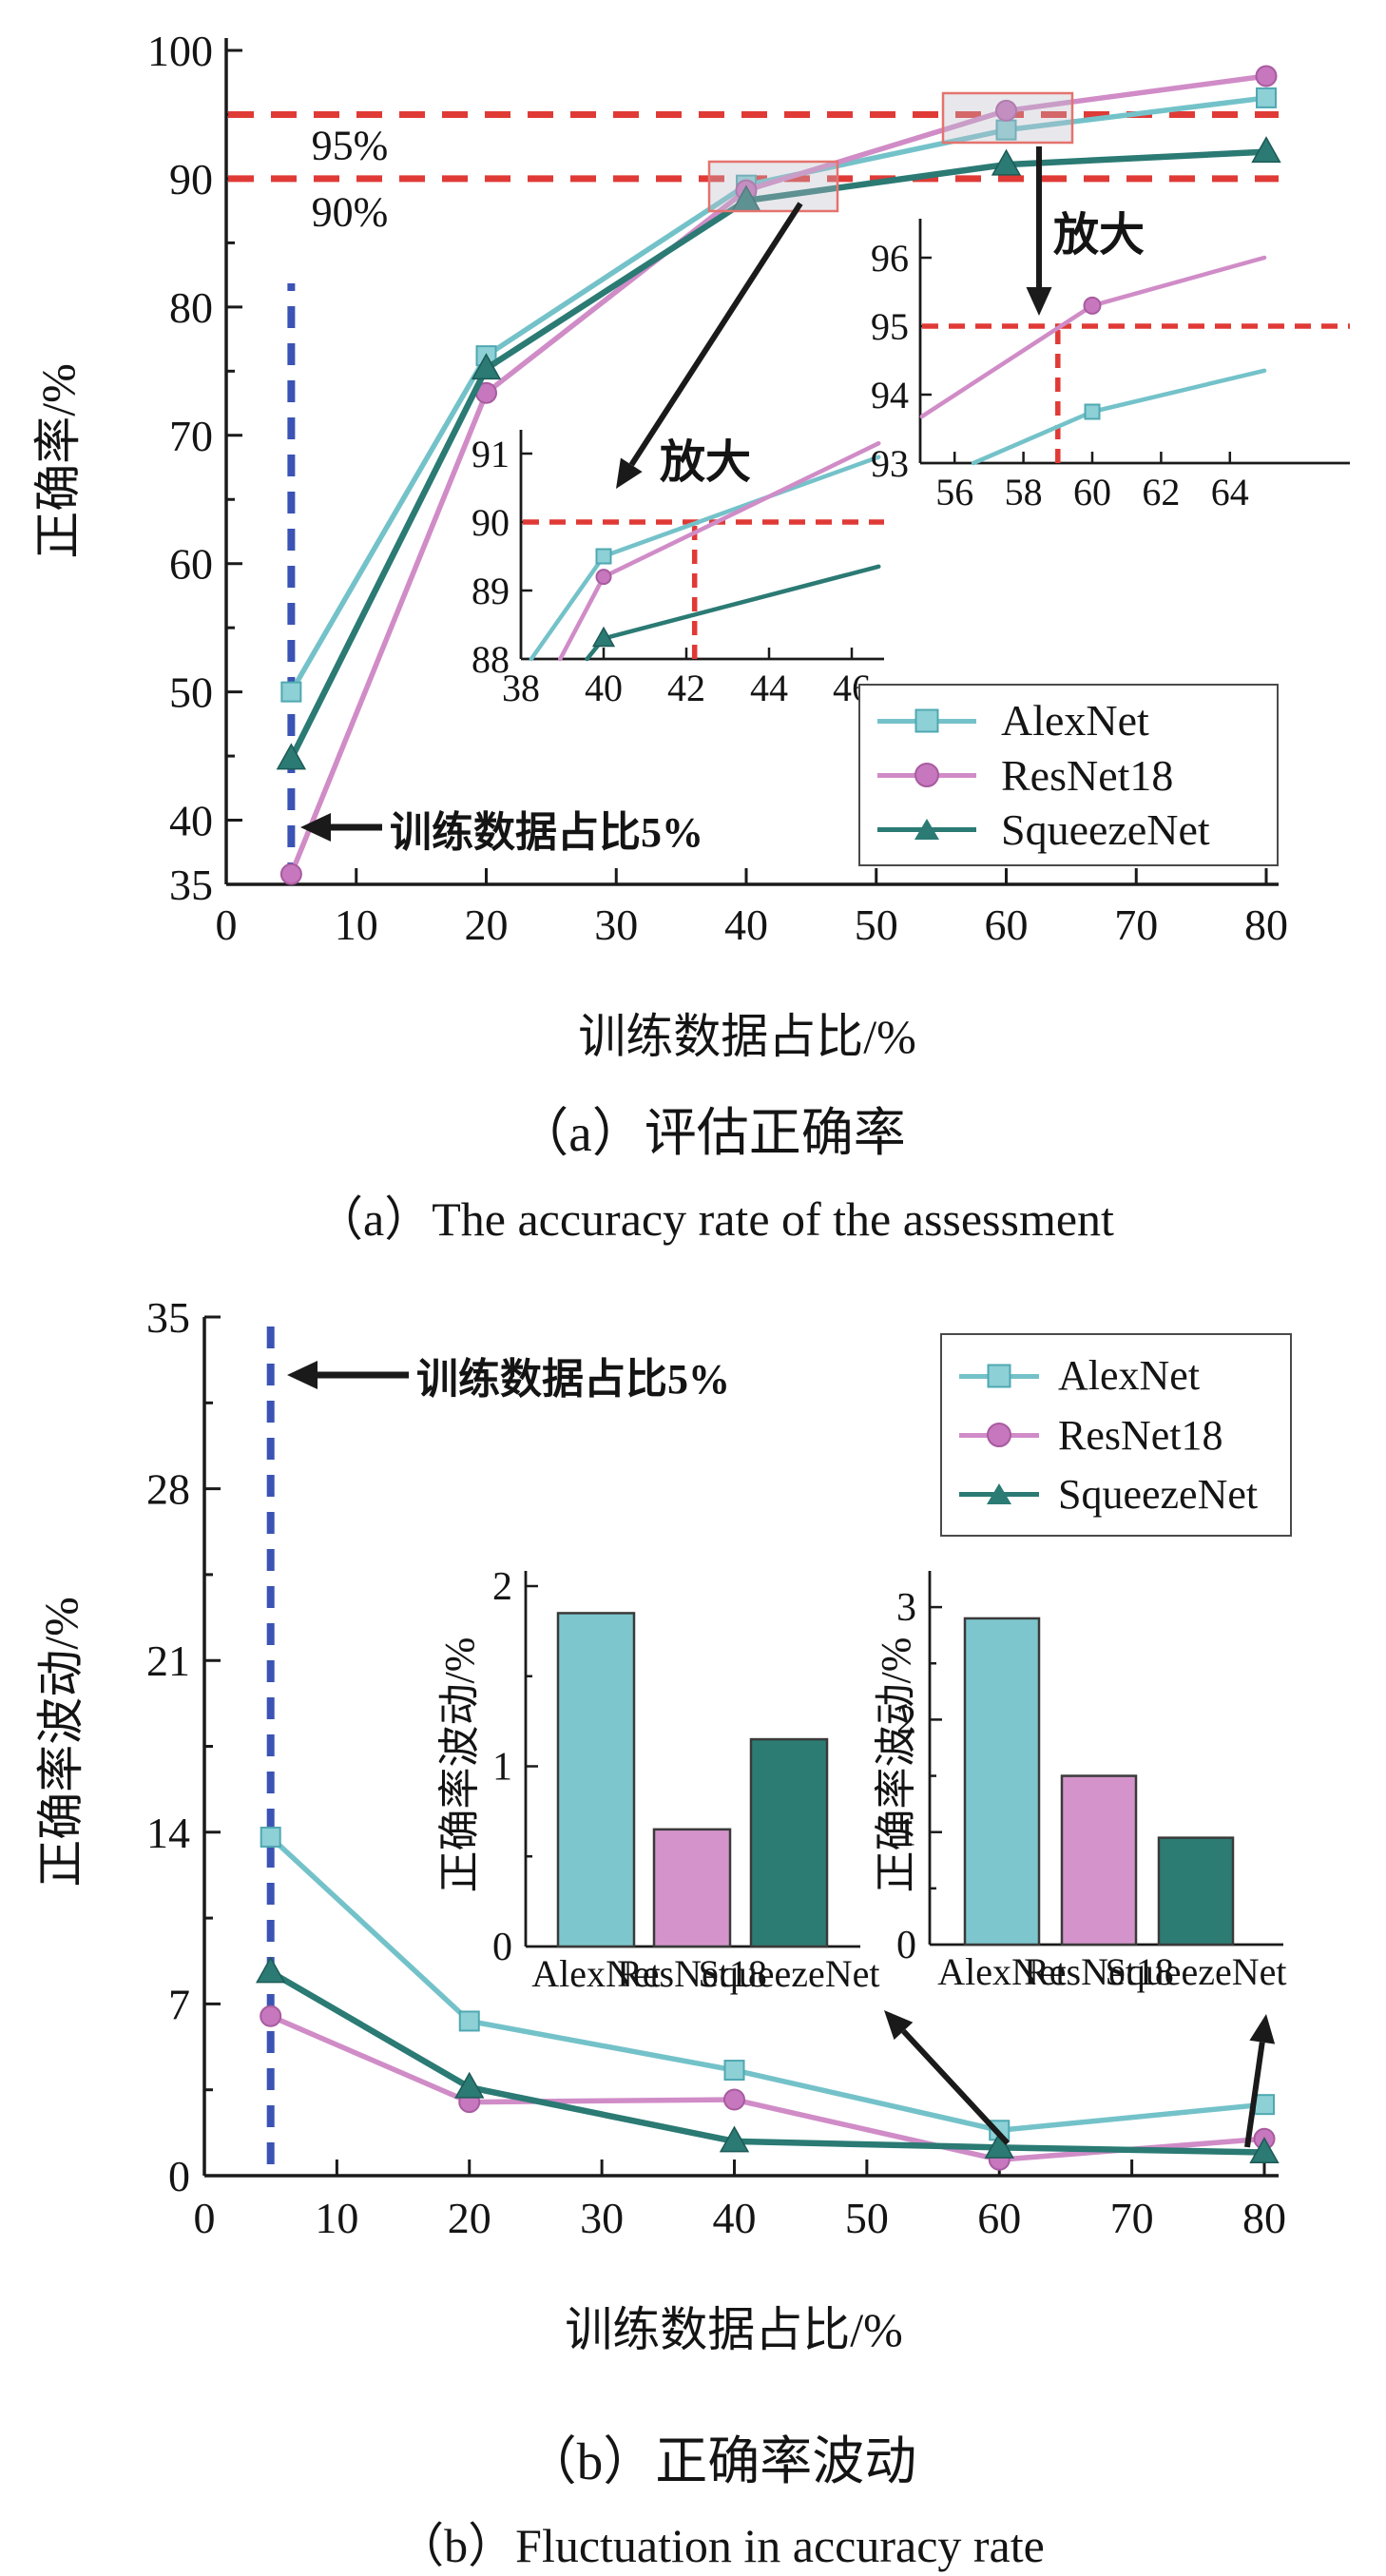  I want to click on resnet18-inset-marker, so click(1092, 305).